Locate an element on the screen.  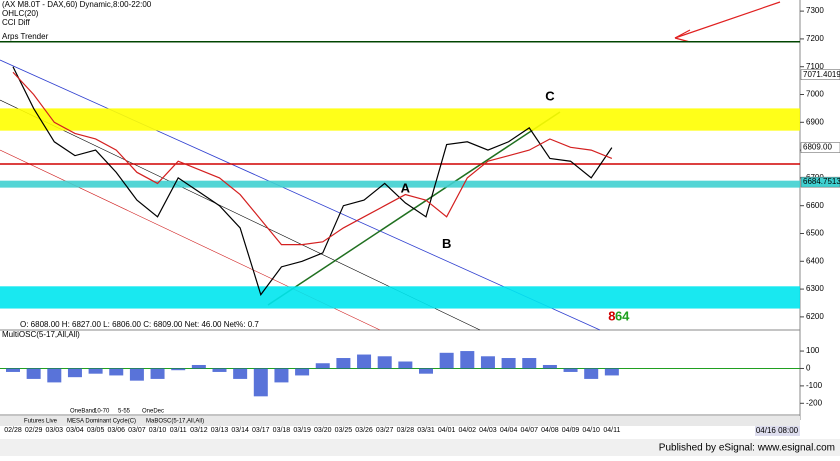
x-tick-label: 03/14 is located at coordinates (240, 430).